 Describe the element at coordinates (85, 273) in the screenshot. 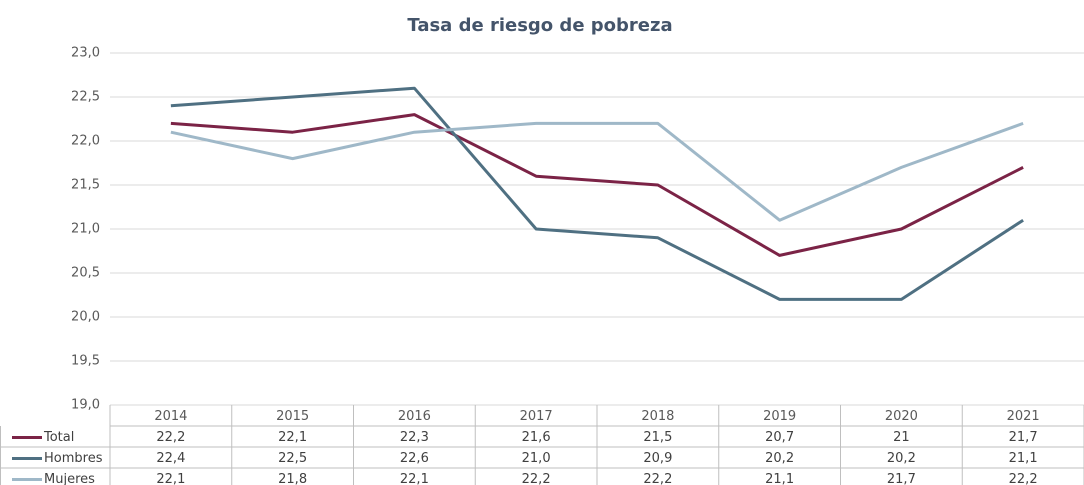

I see `y-tick-label: 20,5` at that location.